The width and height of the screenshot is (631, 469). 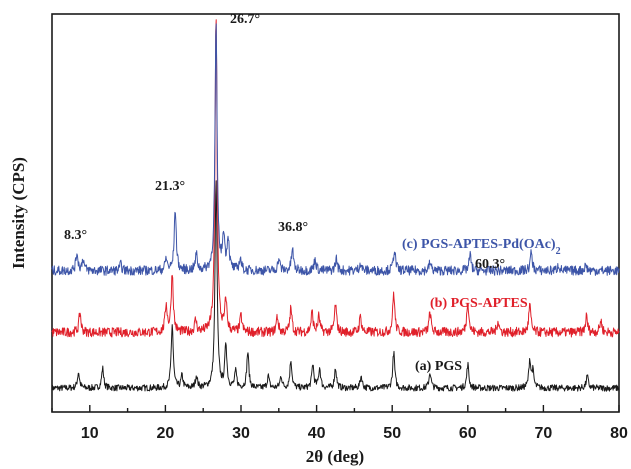 I want to click on x-tick-label: 30, so click(x=241, y=433).